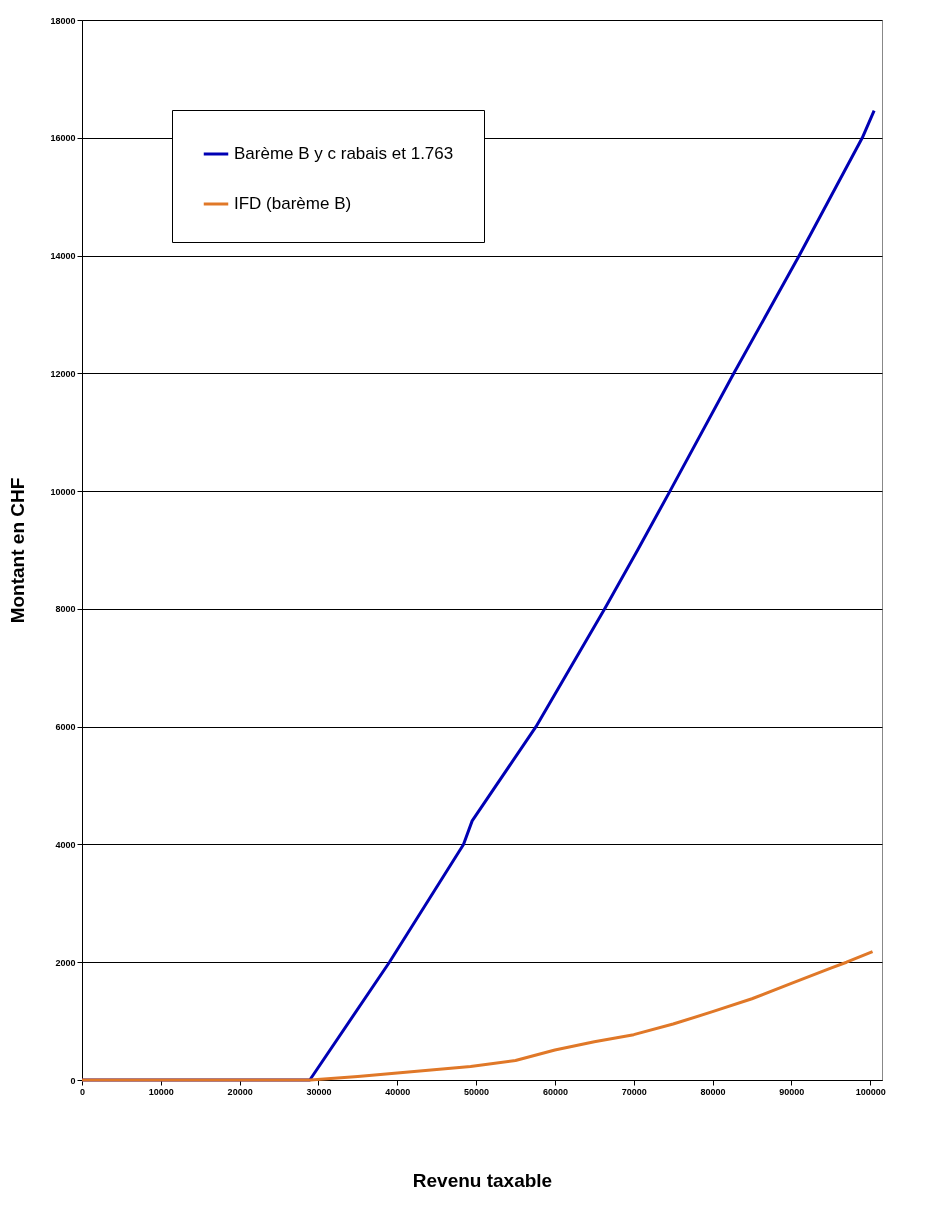 The width and height of the screenshot is (936, 1229). Describe the element at coordinates (870, 1091) in the screenshot. I see `x-tick-label: 100000` at that location.